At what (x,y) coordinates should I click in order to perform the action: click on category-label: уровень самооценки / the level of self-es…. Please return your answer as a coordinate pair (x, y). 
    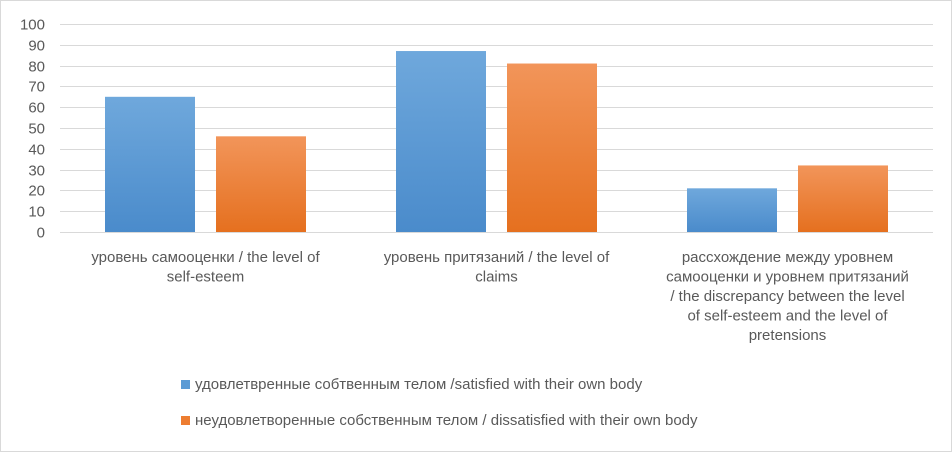
    Looking at the image, I should click on (205, 267).